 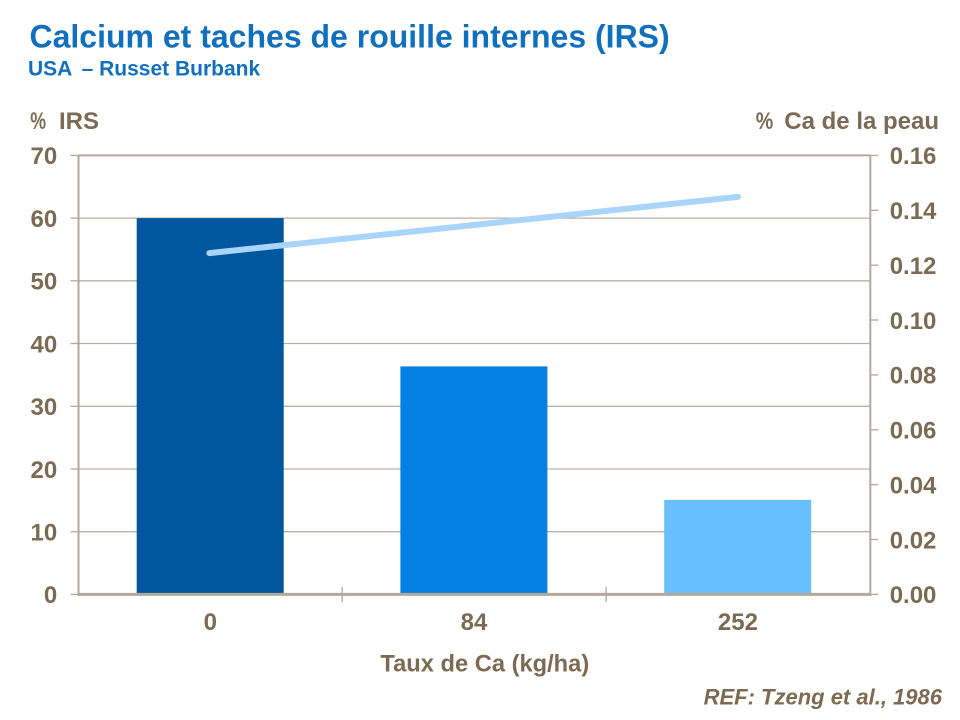 I want to click on svg-text: Taux de Ca (kg/ha), so click(x=484, y=664).